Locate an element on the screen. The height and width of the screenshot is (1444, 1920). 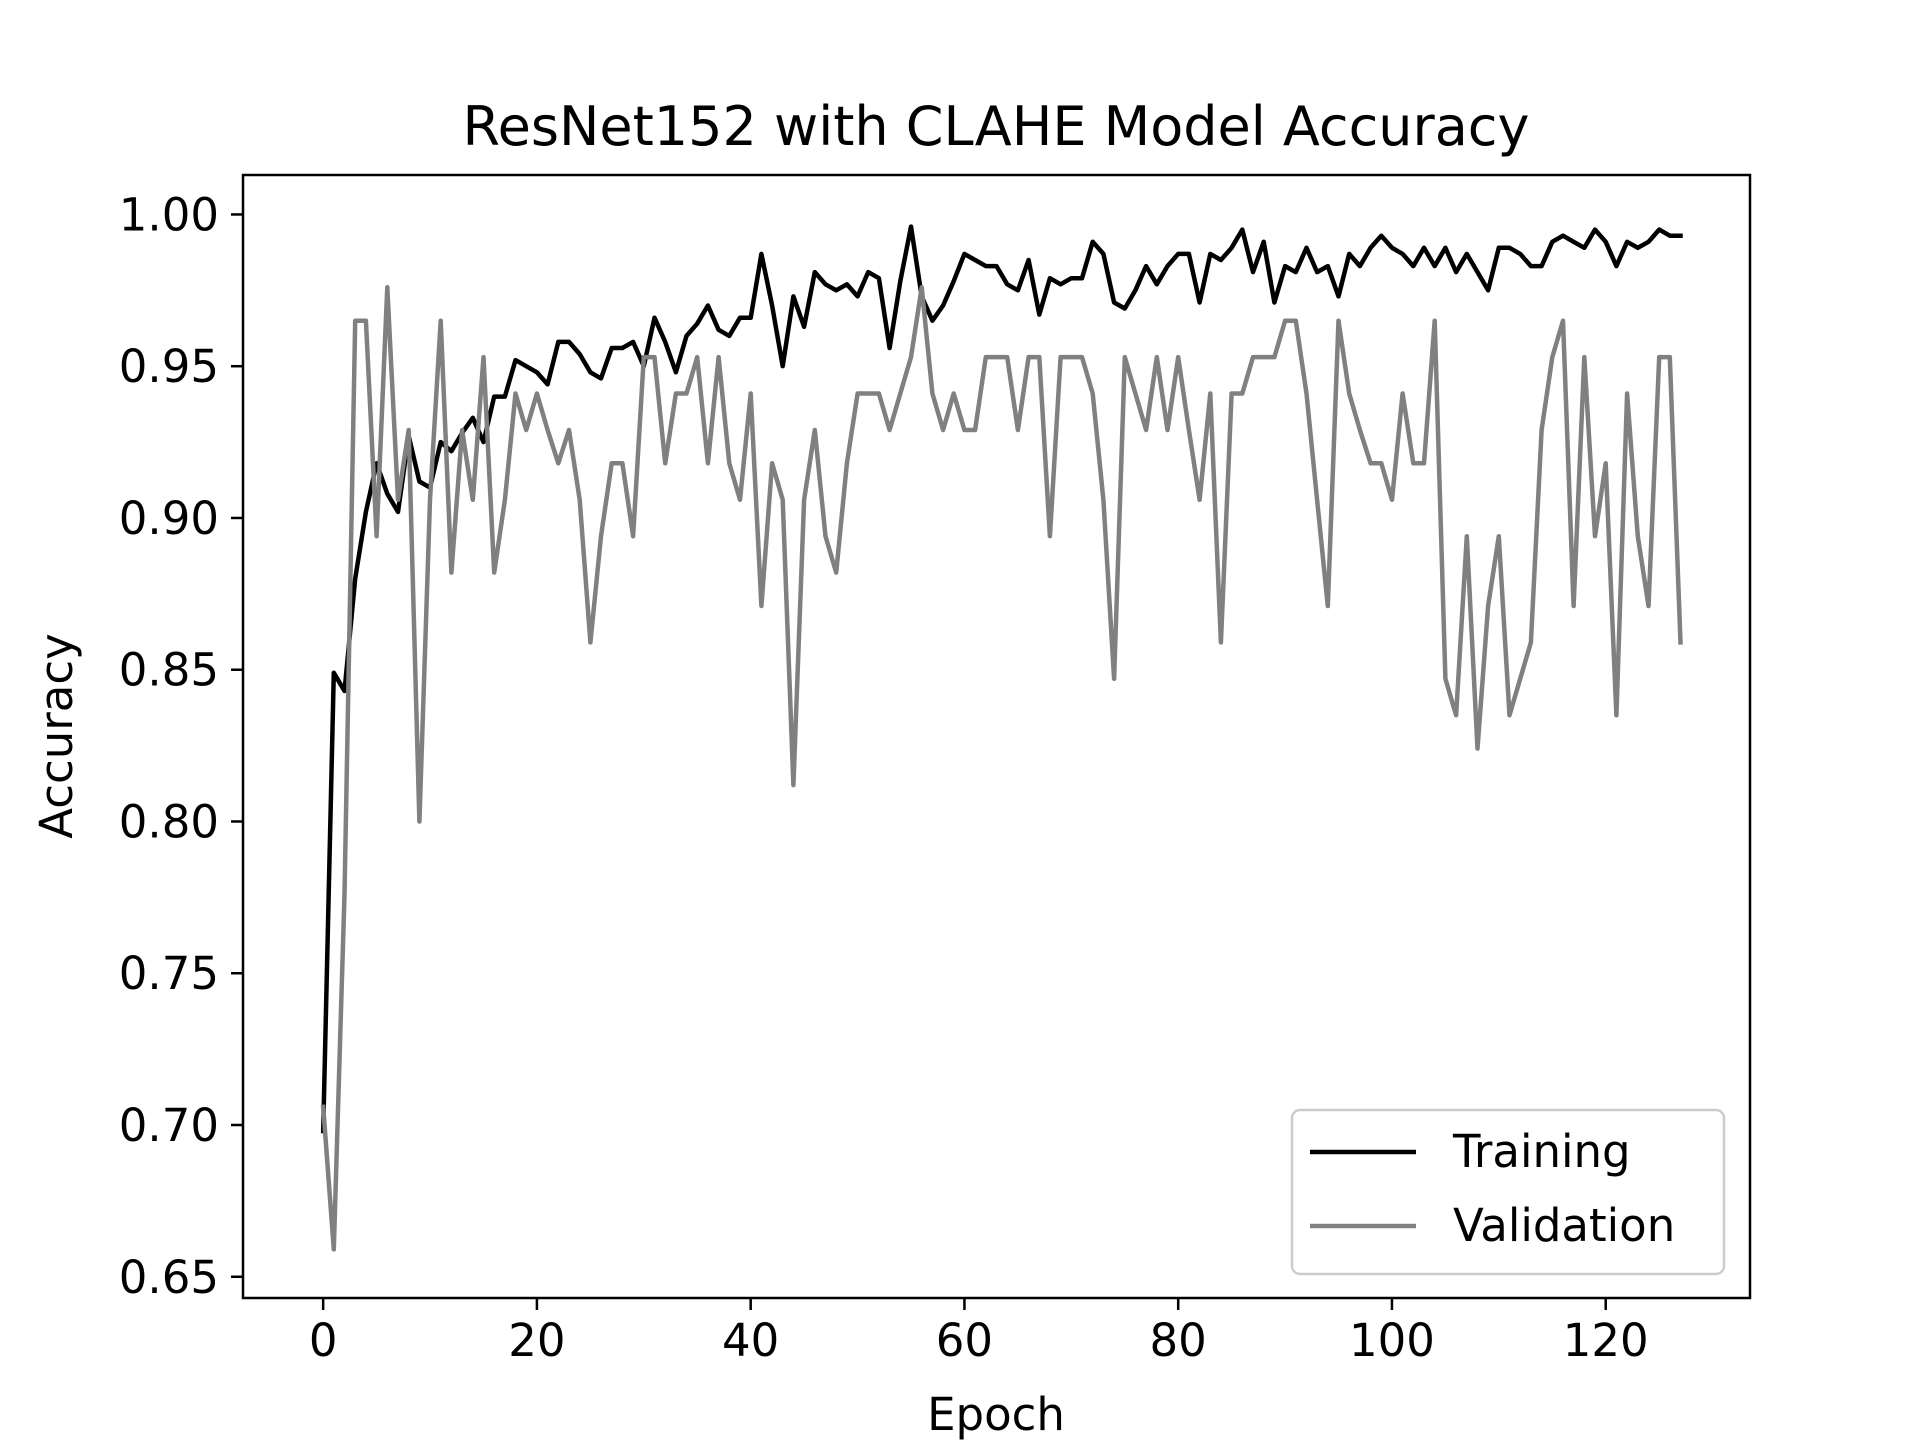
x-axis-label: Epoch is located at coordinates (996, 1414).